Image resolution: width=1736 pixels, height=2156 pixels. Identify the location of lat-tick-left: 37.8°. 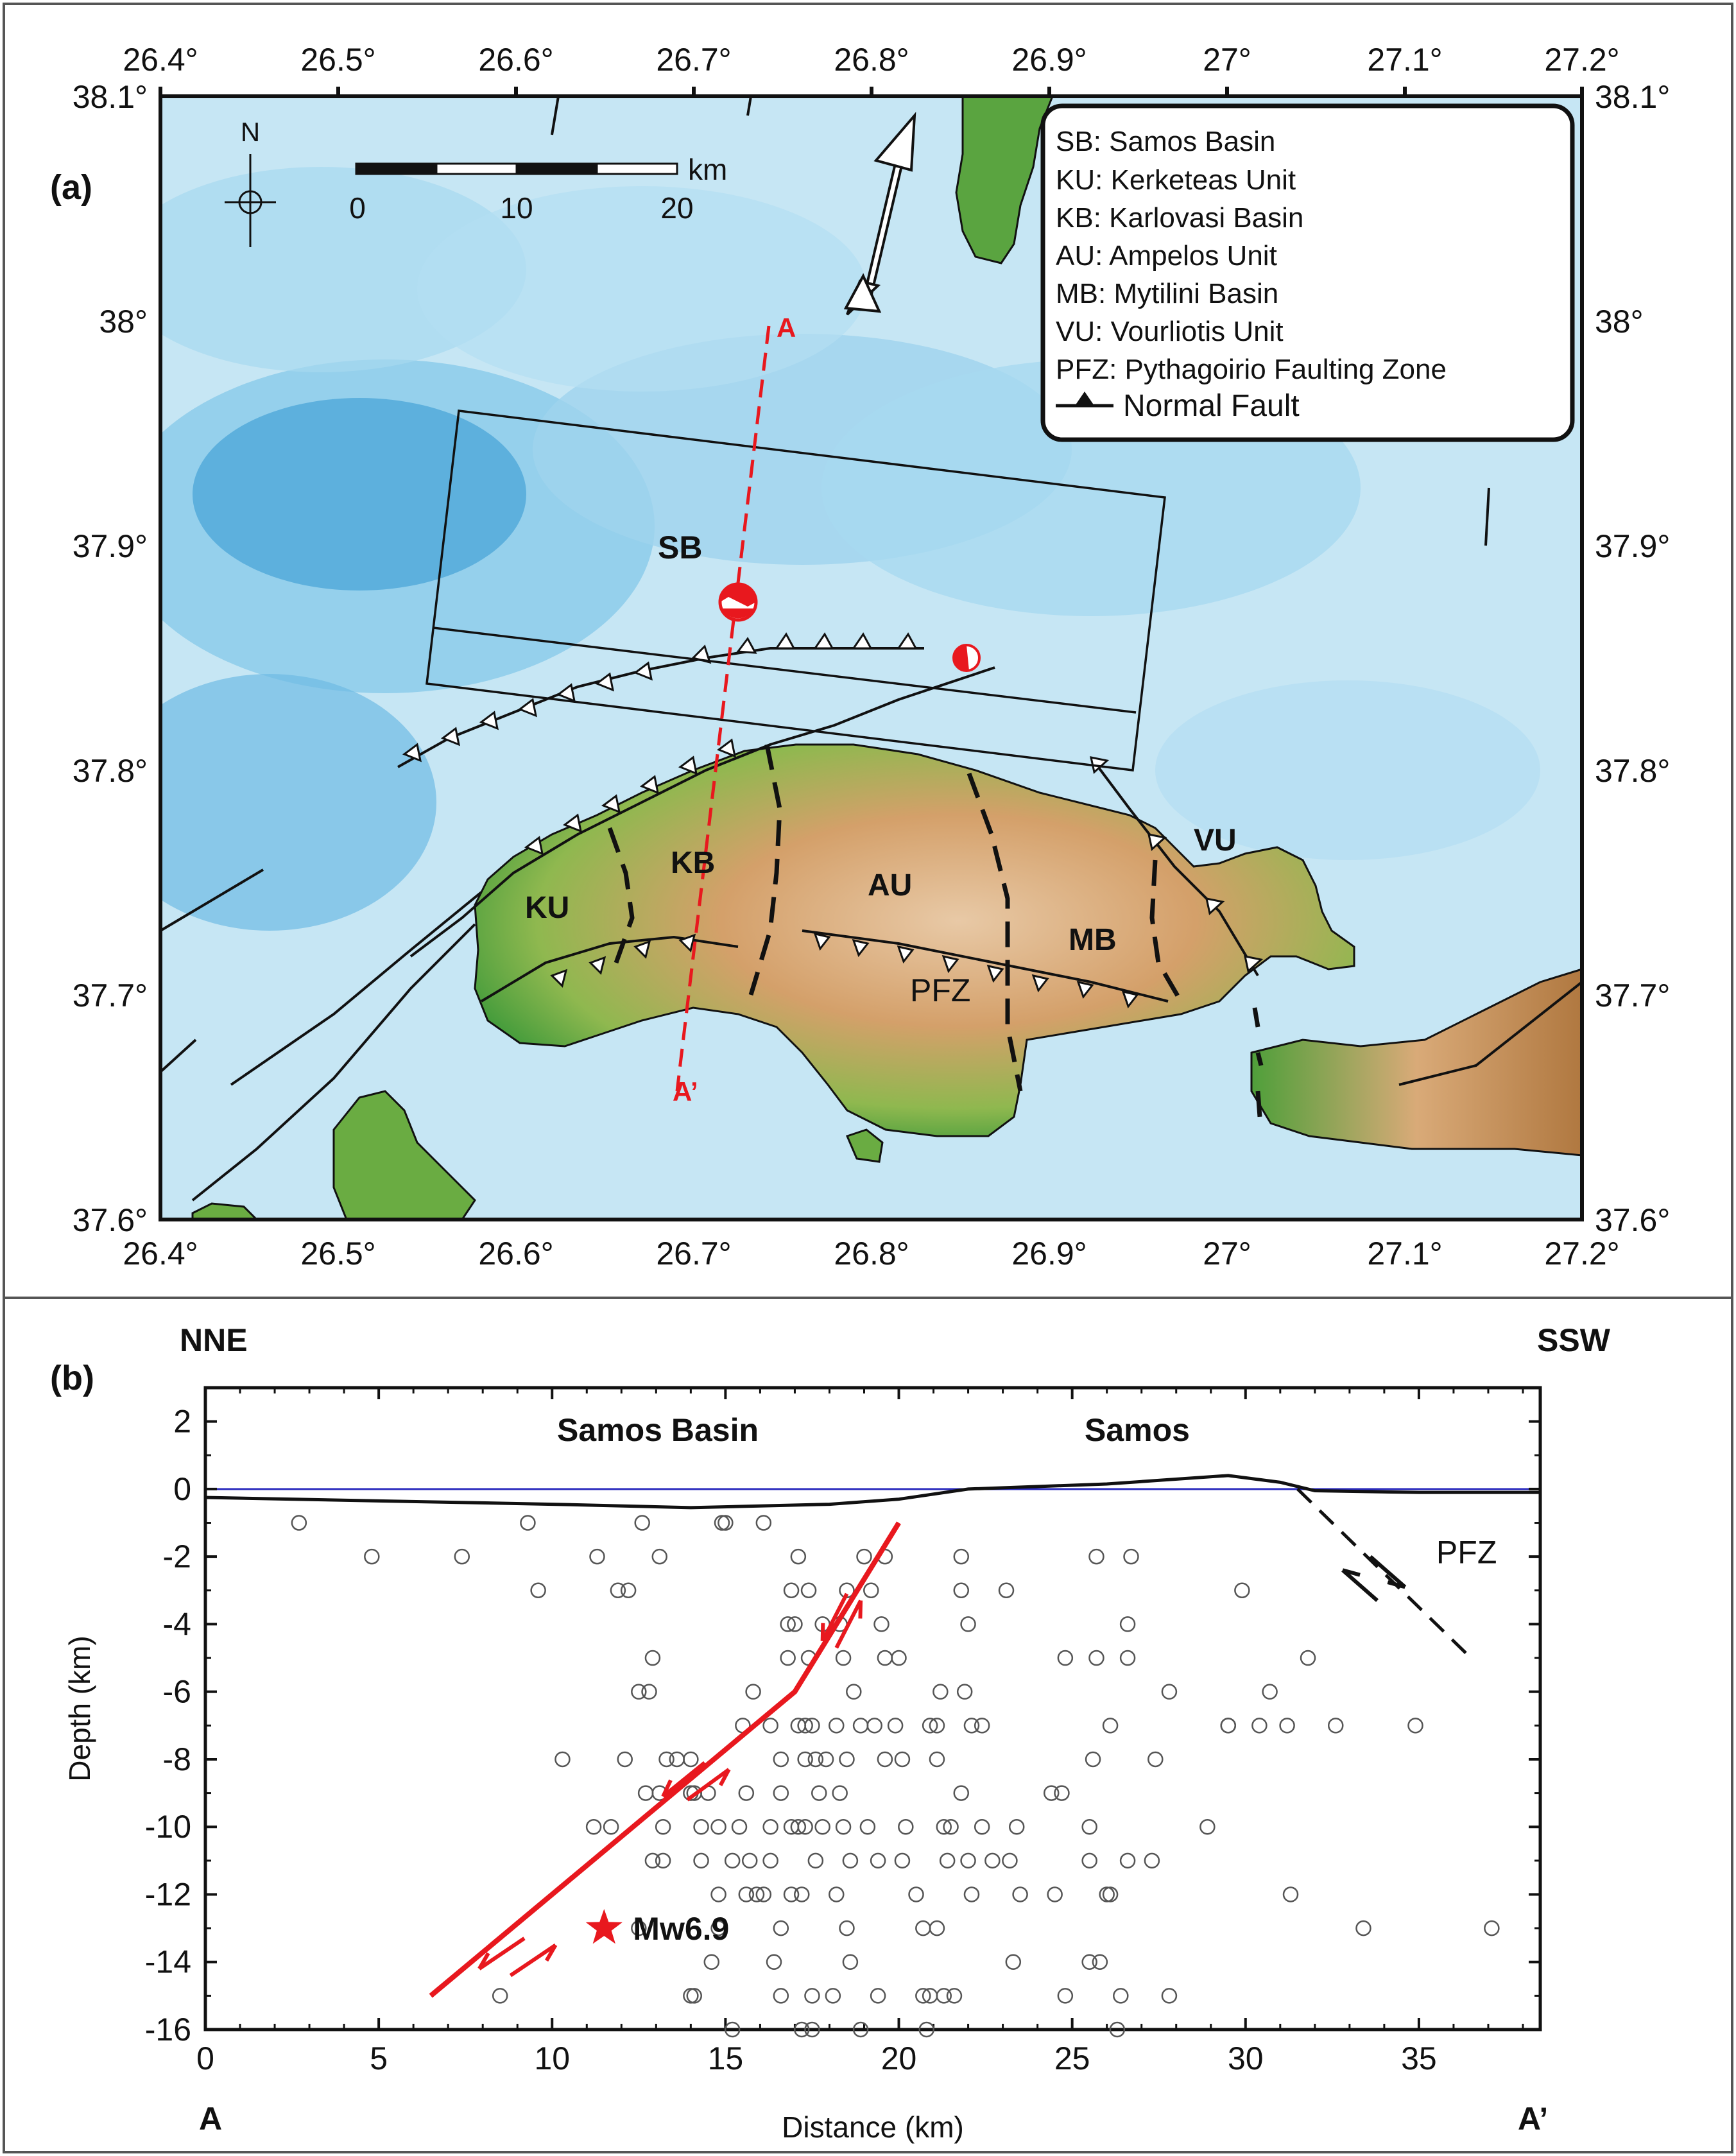
(110, 771).